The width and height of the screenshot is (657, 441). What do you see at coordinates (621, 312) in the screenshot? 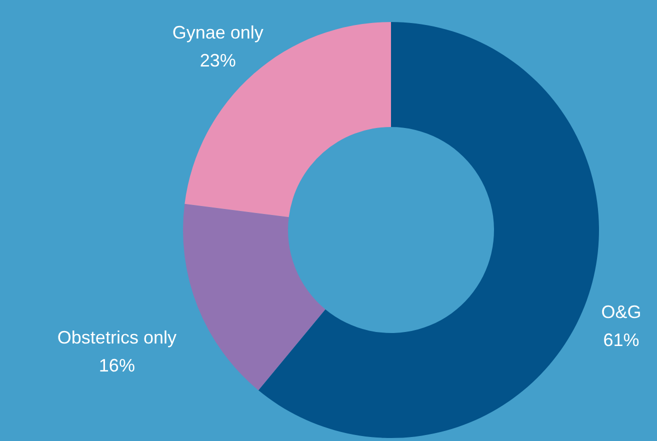
I see `slice-label: O&G` at bounding box center [621, 312].